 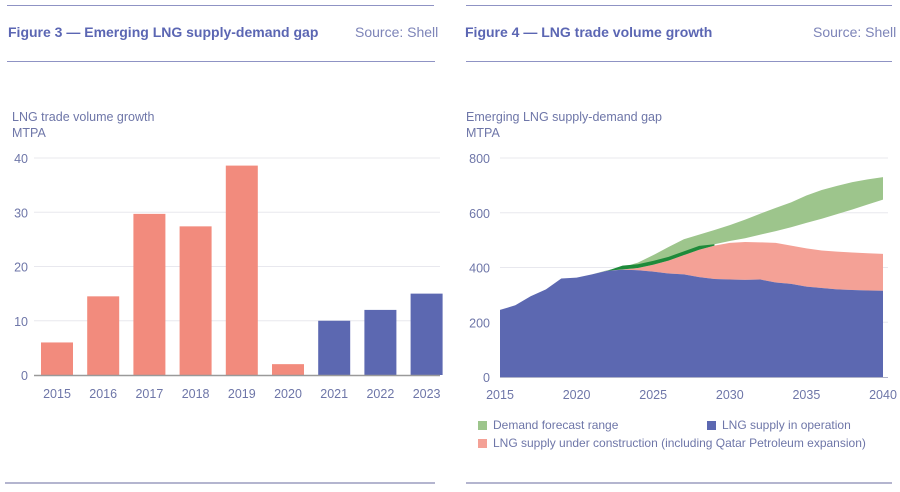 What do you see at coordinates (806, 395) in the screenshot?
I see `x-tick-label: 2035` at bounding box center [806, 395].